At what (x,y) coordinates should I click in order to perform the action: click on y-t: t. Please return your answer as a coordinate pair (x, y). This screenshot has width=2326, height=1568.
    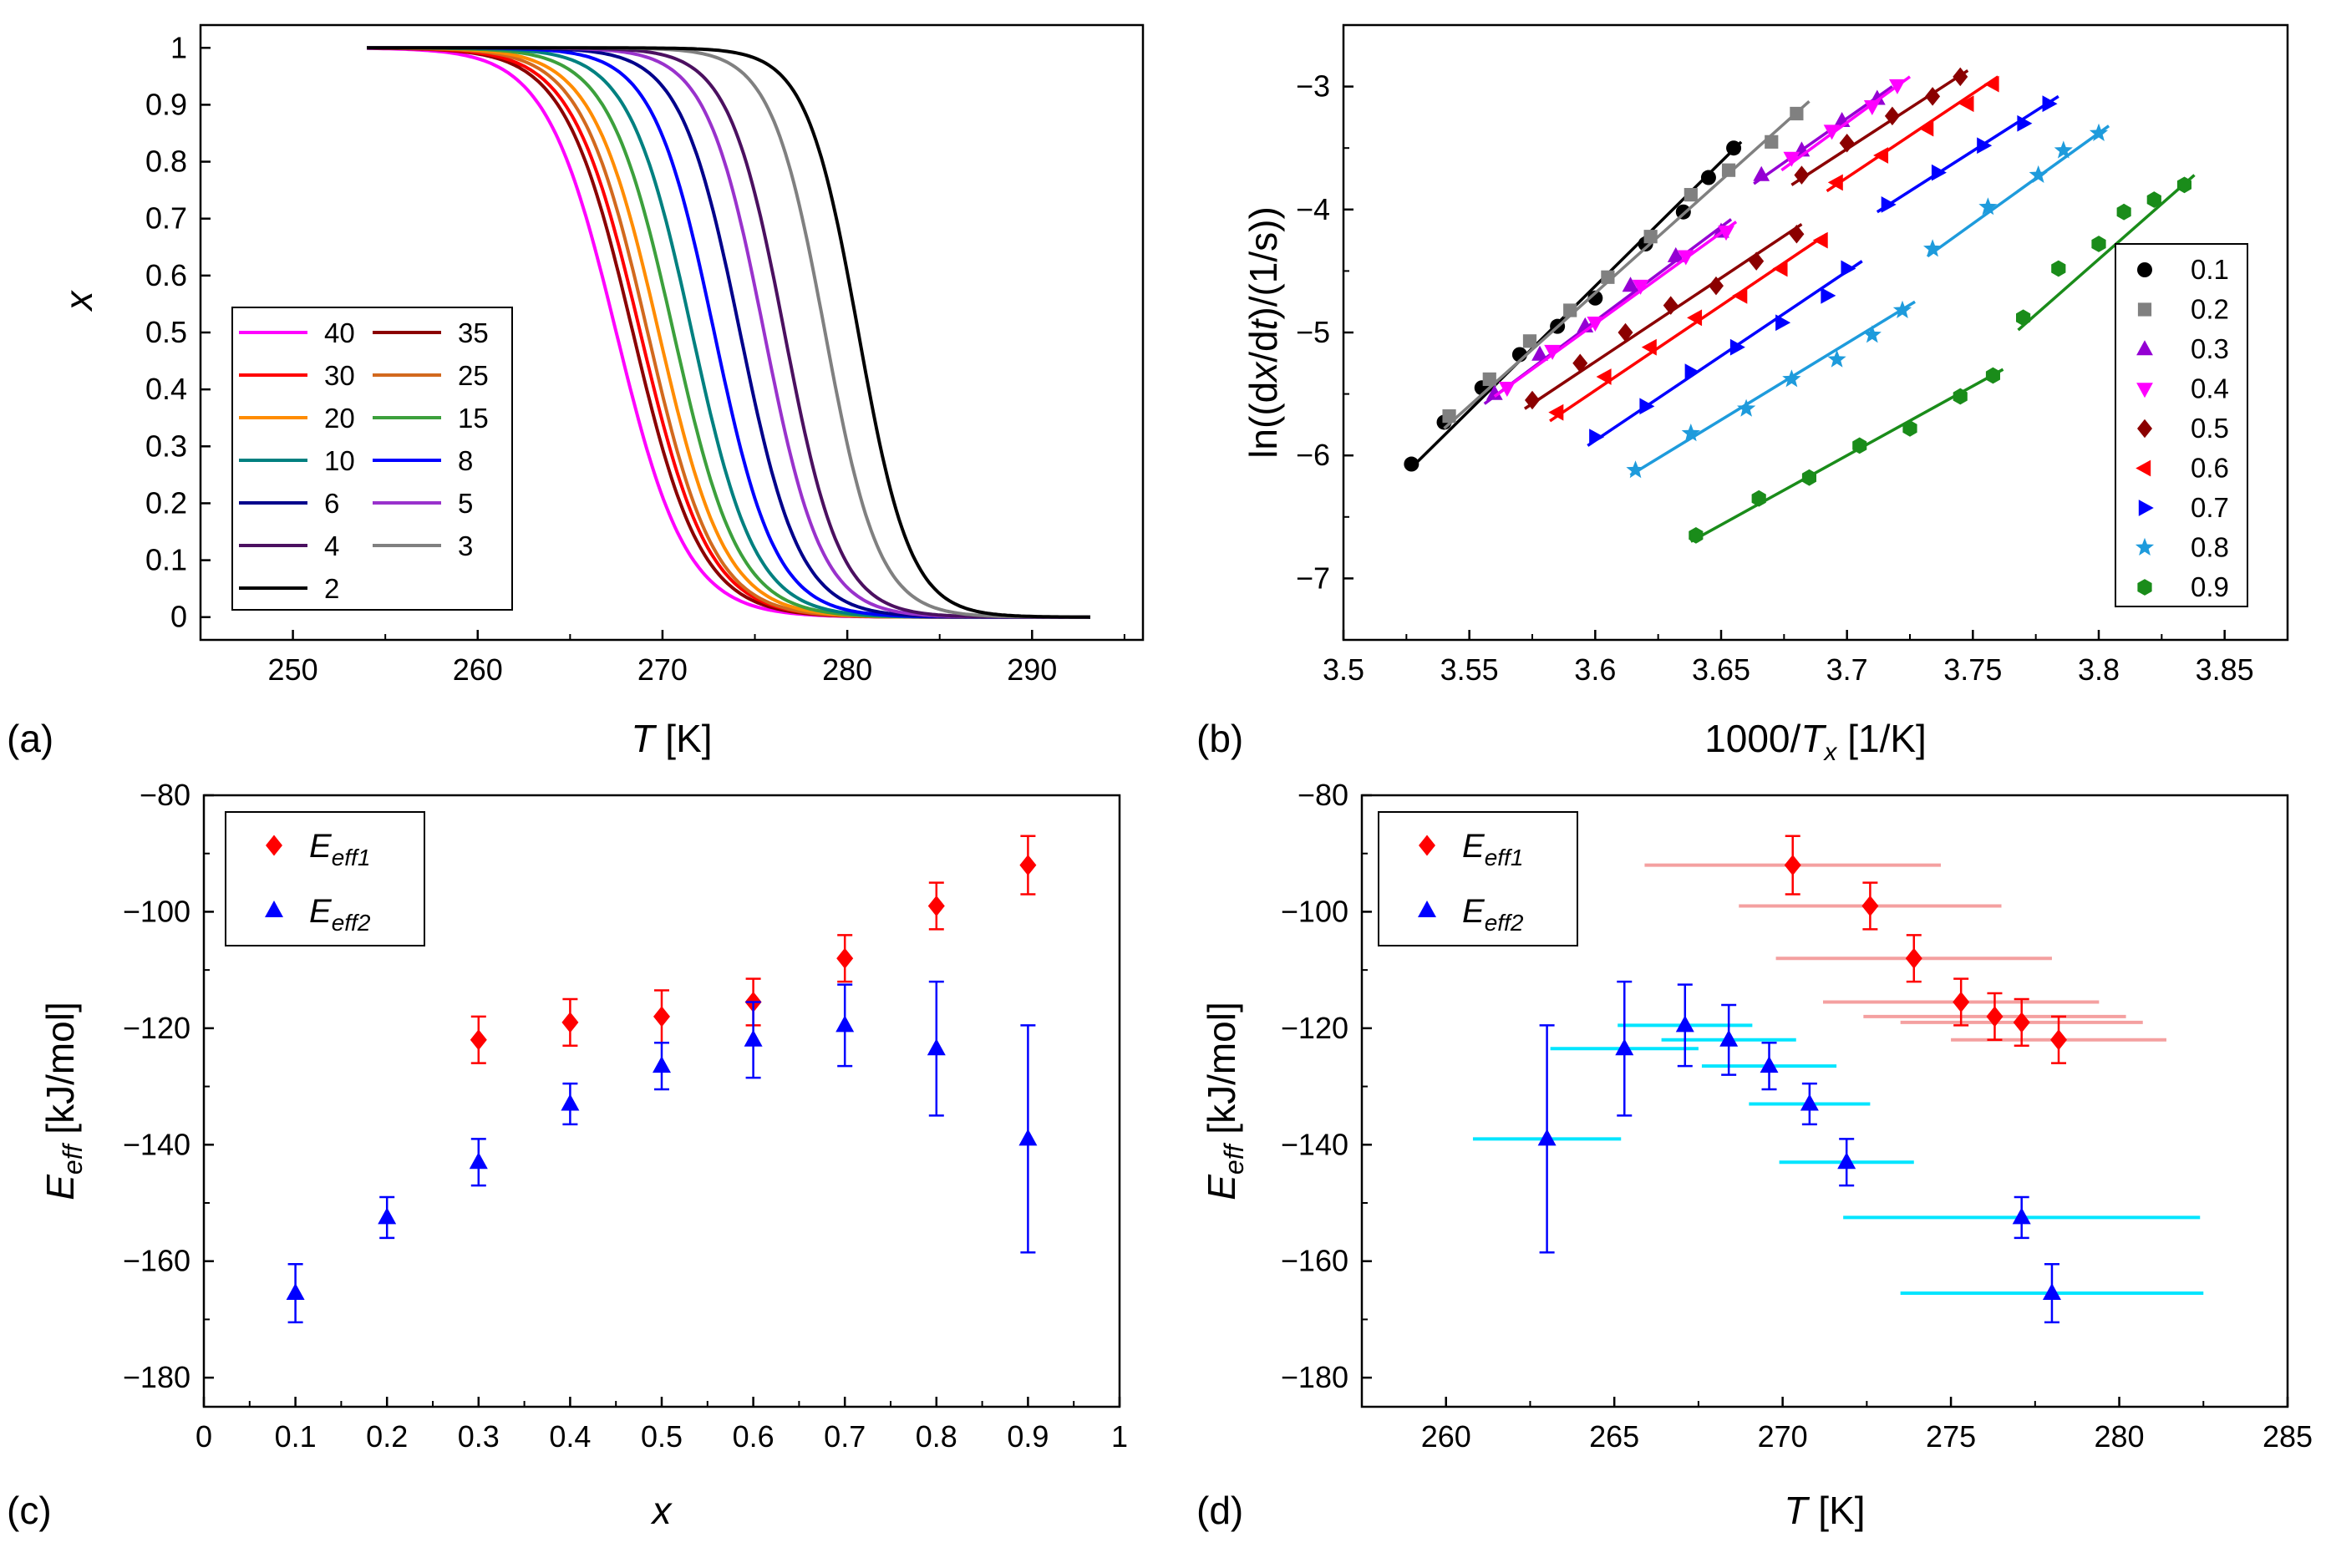
    Looking at the image, I should click on (1263, 323).